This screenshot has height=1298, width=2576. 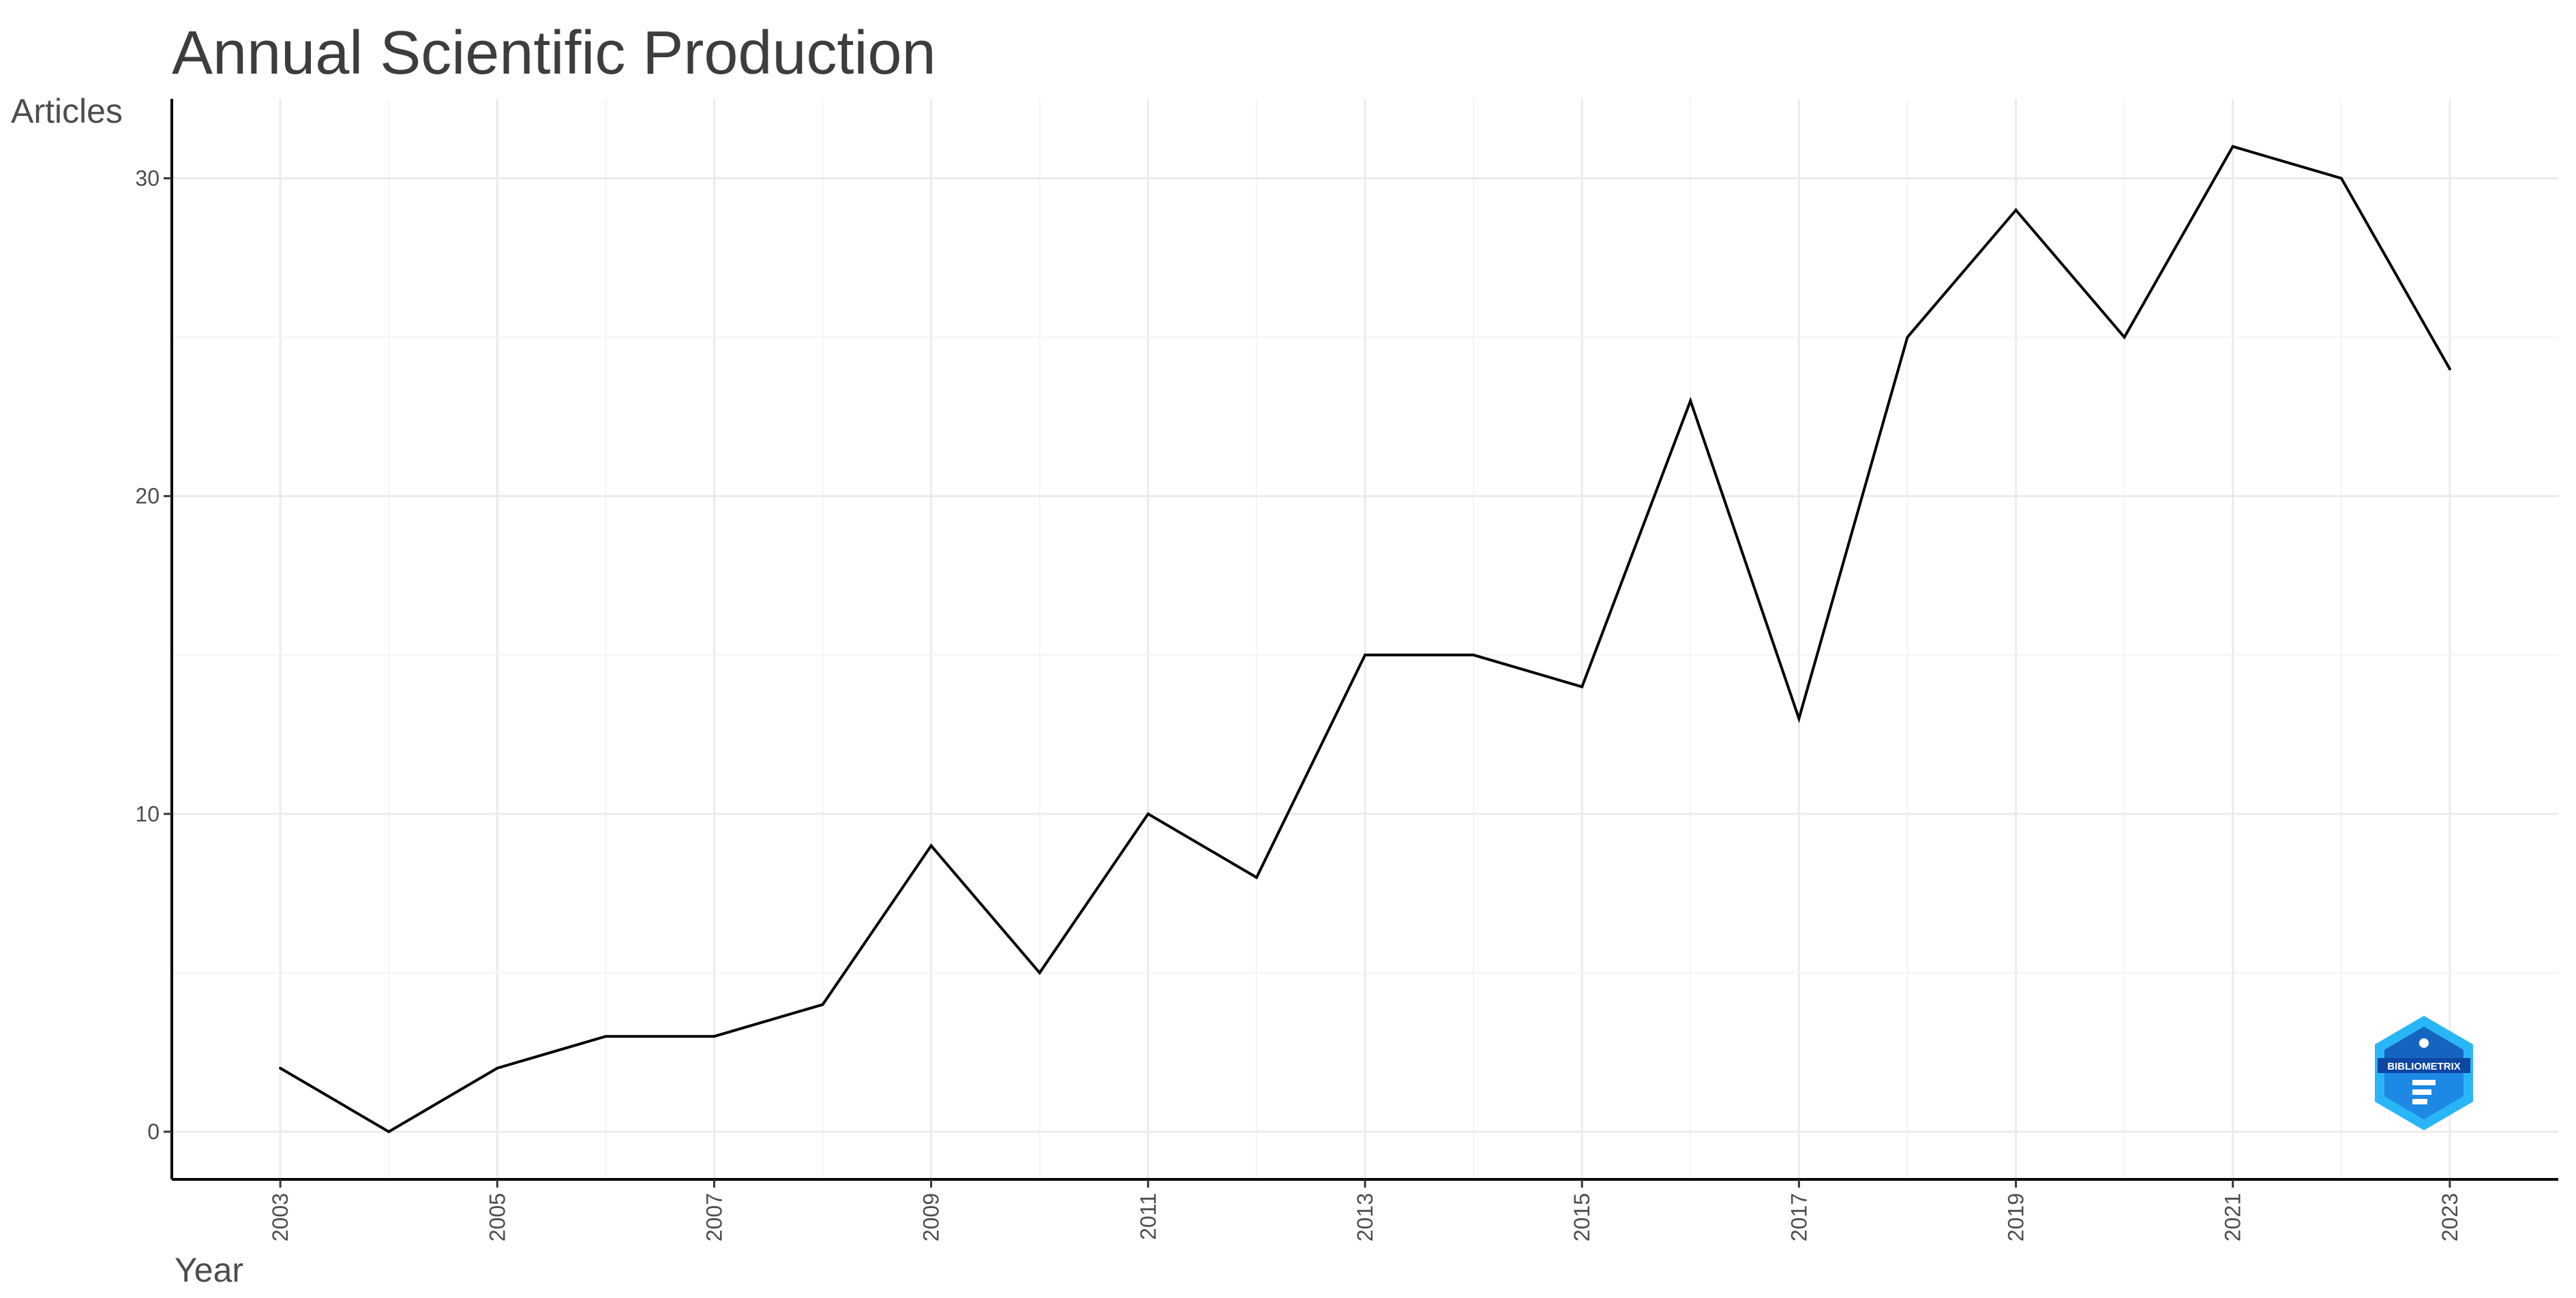 What do you see at coordinates (280, 1217) in the screenshot?
I see `x-tick-label: 2003` at bounding box center [280, 1217].